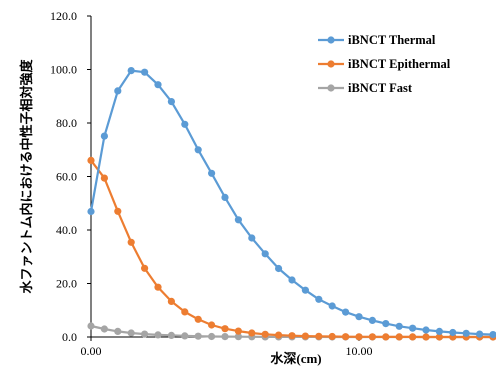 This screenshot has width=496, height=374. I want to click on y-tick-label: 40.0, so click(66, 230).